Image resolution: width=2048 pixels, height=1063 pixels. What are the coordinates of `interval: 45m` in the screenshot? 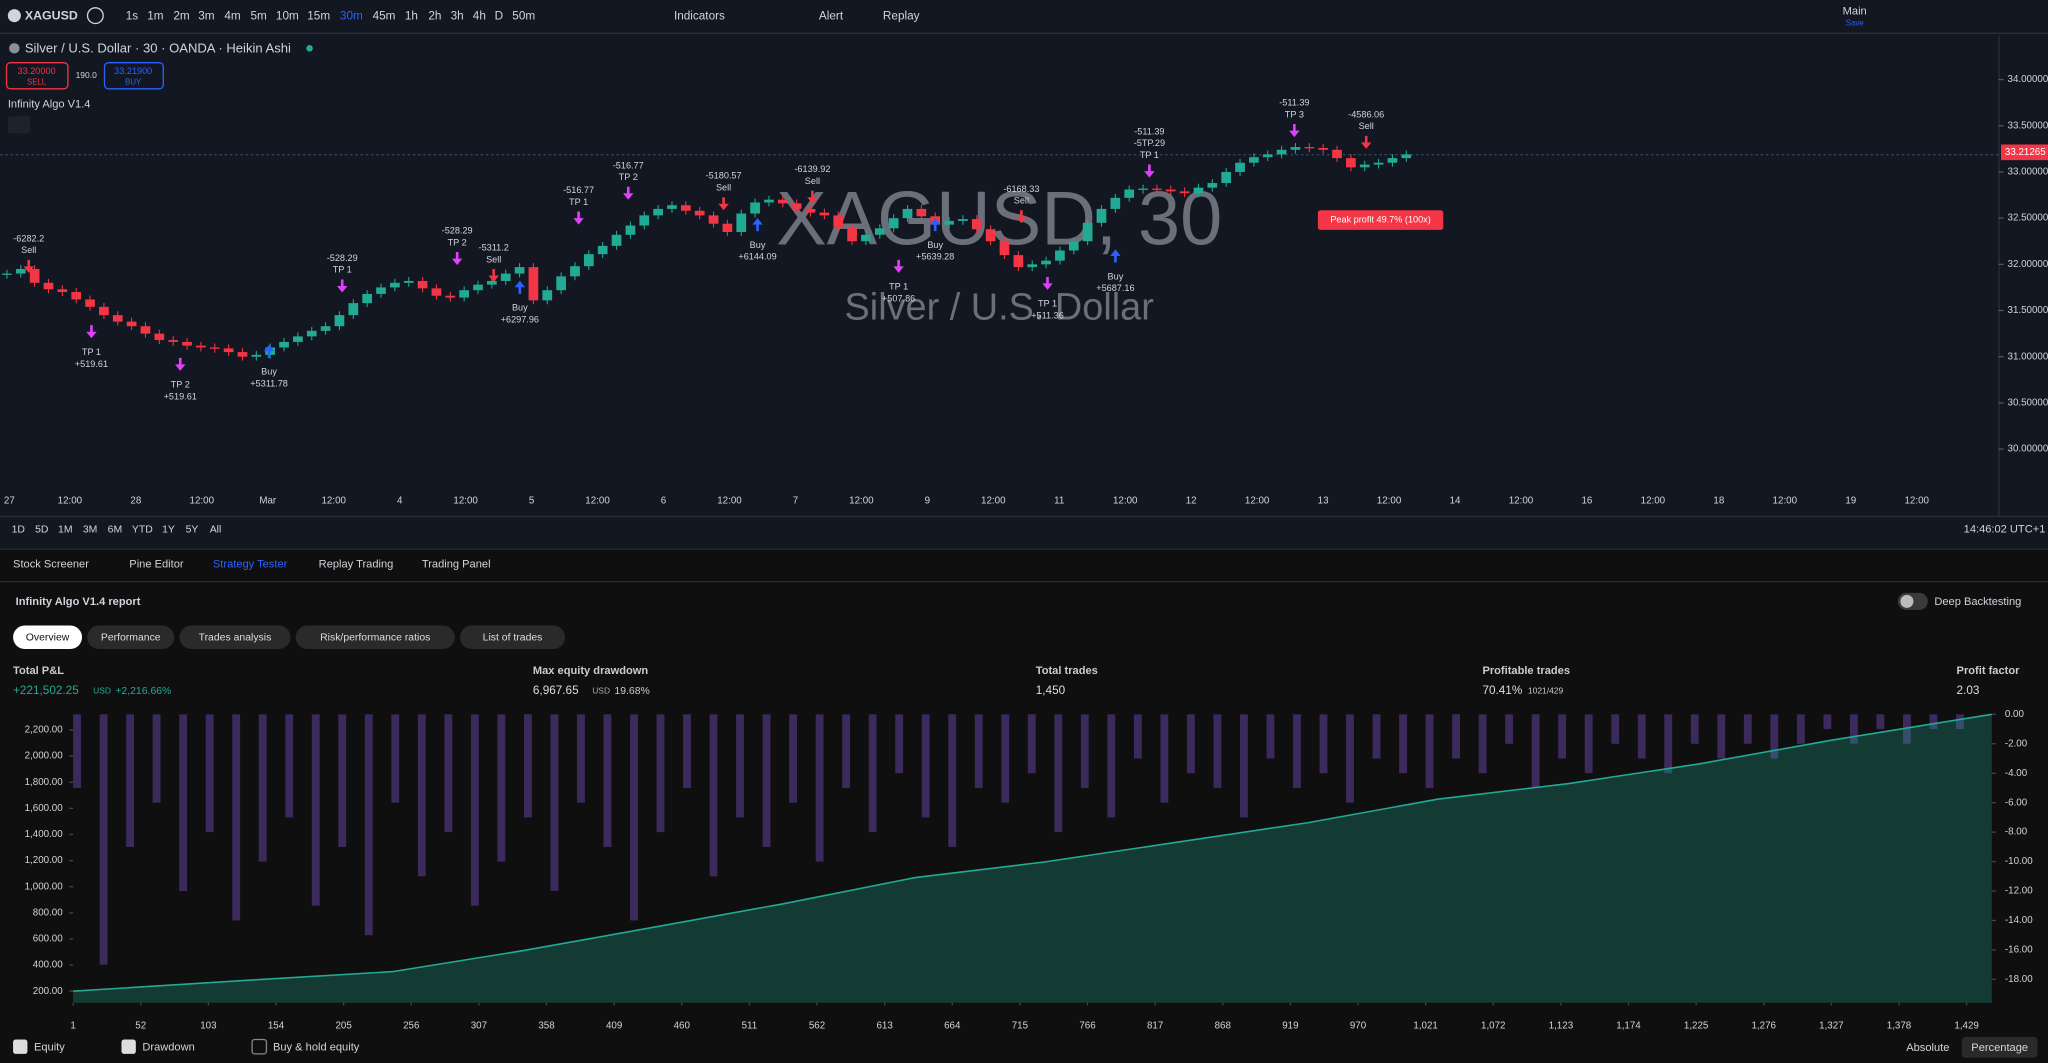 It's located at (384, 15).